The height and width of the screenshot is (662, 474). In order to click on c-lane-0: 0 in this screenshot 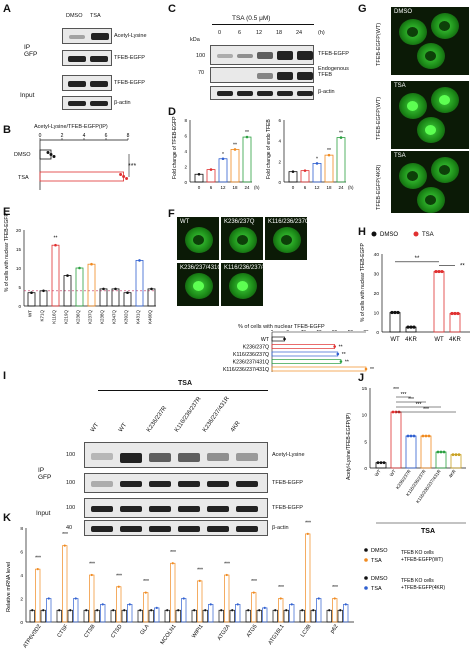, I will do `click(220, 33)`.